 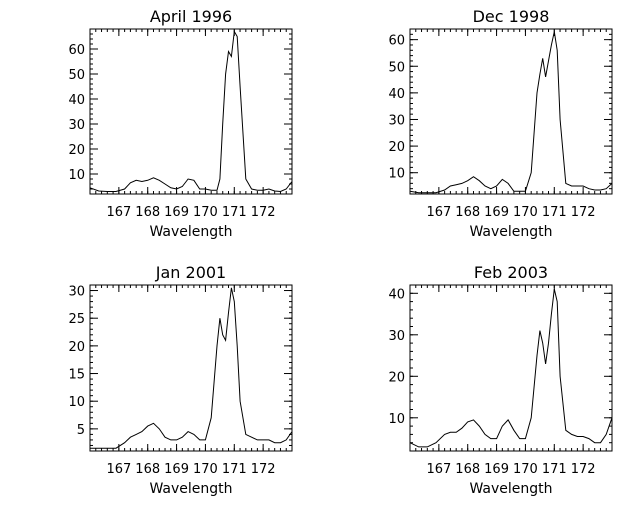 What do you see at coordinates (190, 272) in the screenshot?
I see `chart-title: Jan 2001` at bounding box center [190, 272].